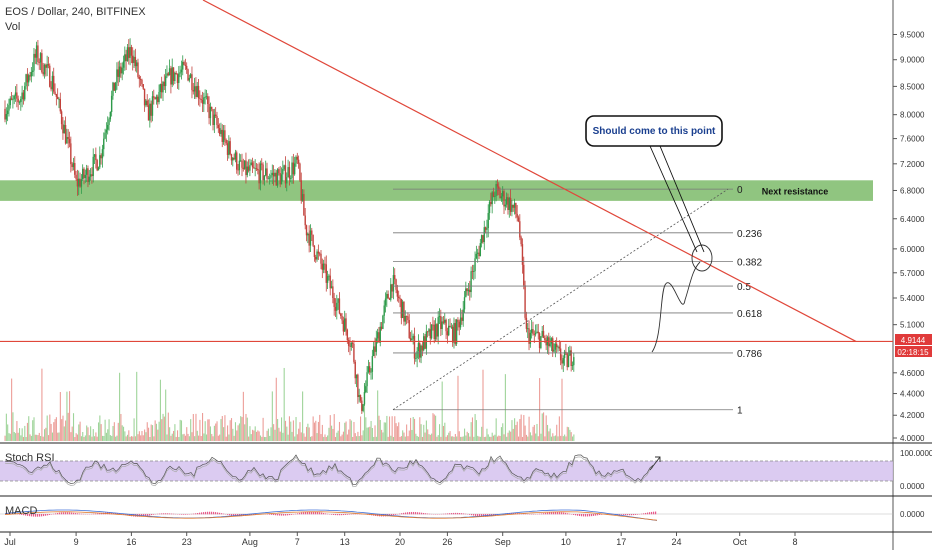  What do you see at coordinates (297, 542) in the screenshot?
I see `x-tick-label: 7` at bounding box center [297, 542].